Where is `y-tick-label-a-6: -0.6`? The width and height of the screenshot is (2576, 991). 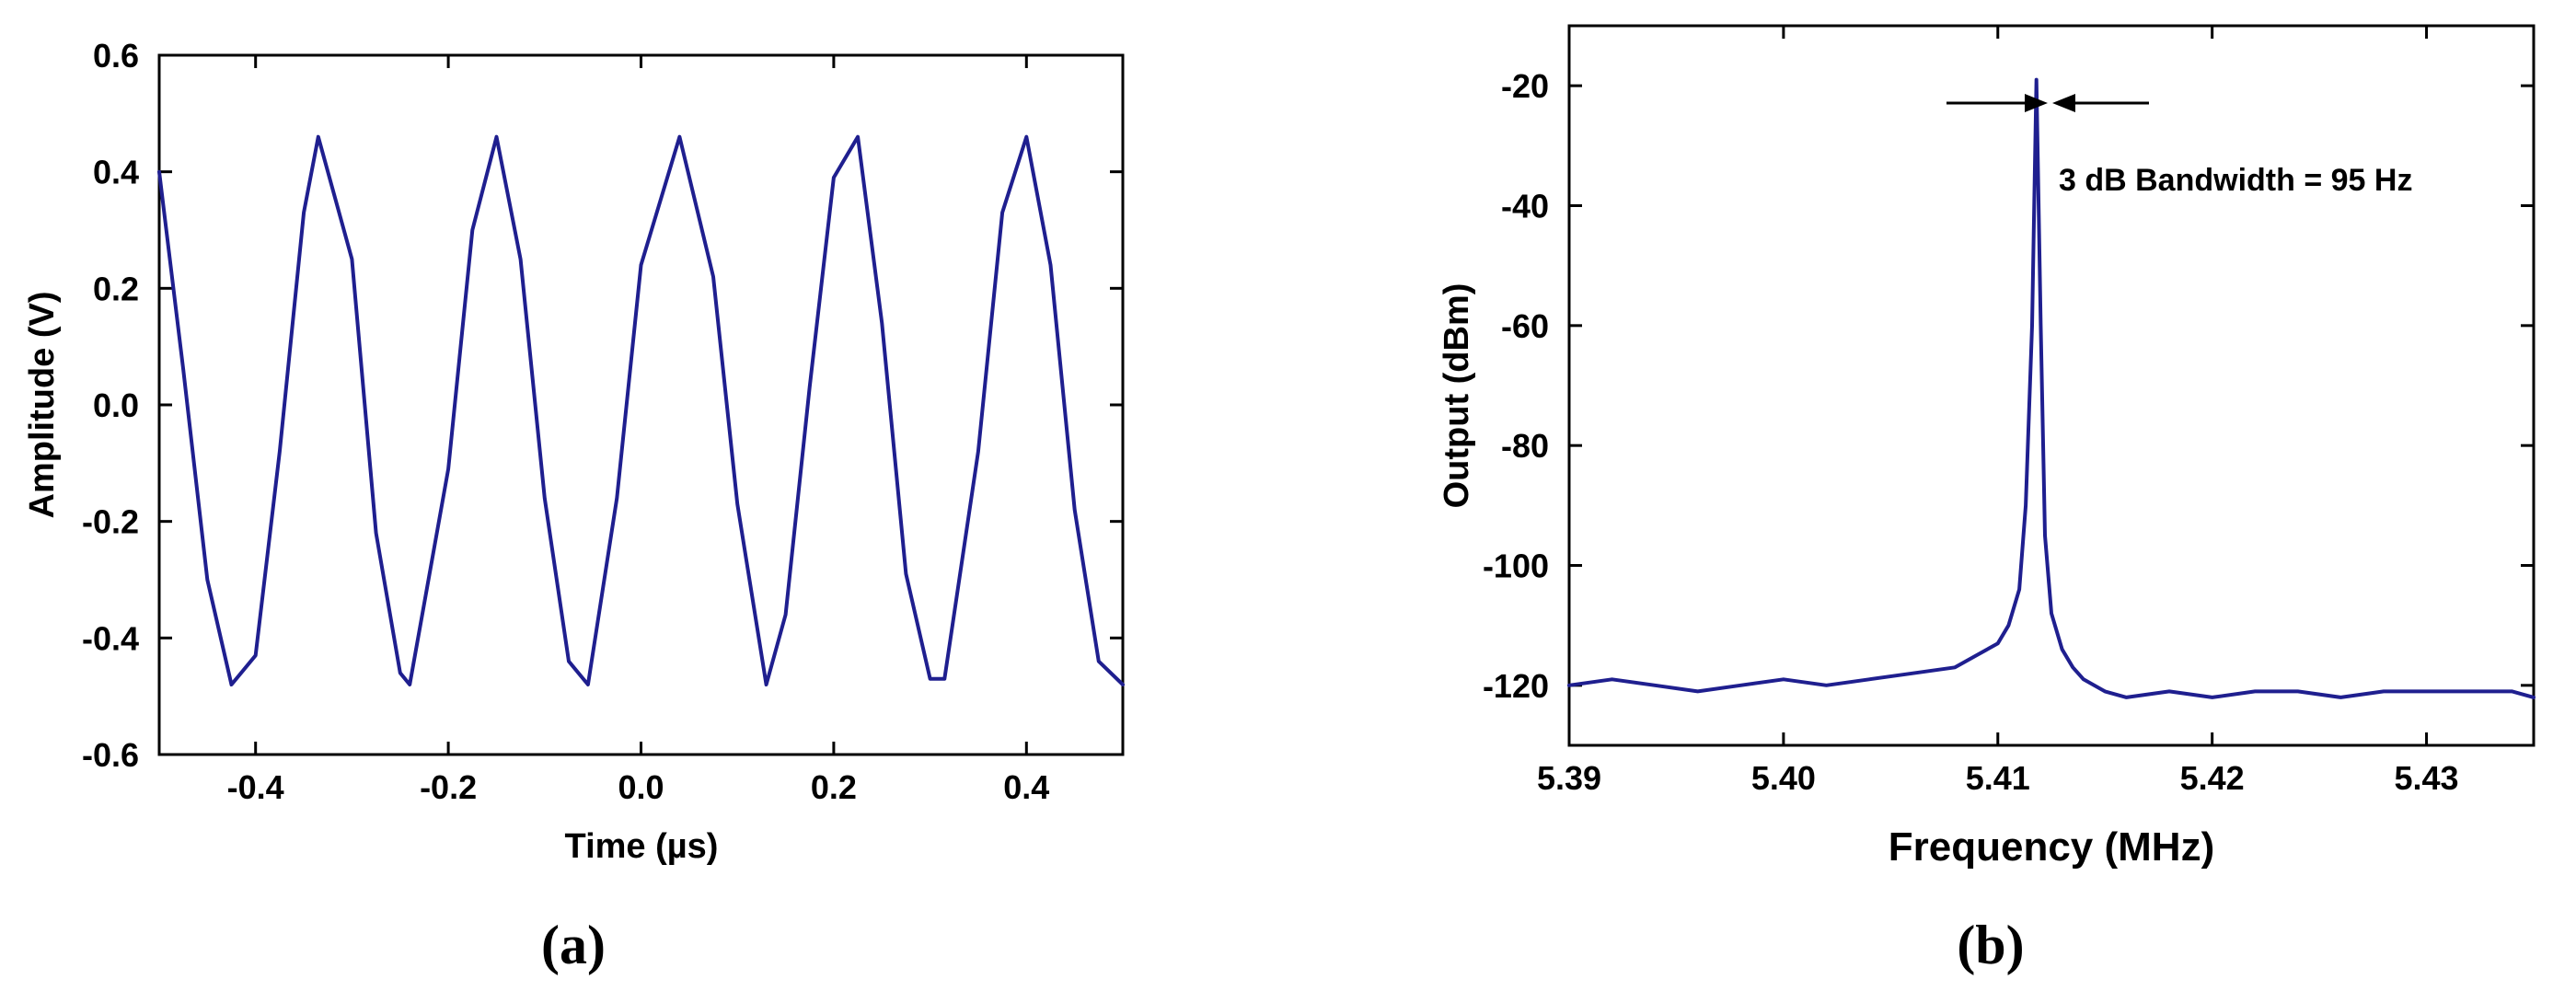
y-tick-label-a-6: -0.6 is located at coordinates (110, 755).